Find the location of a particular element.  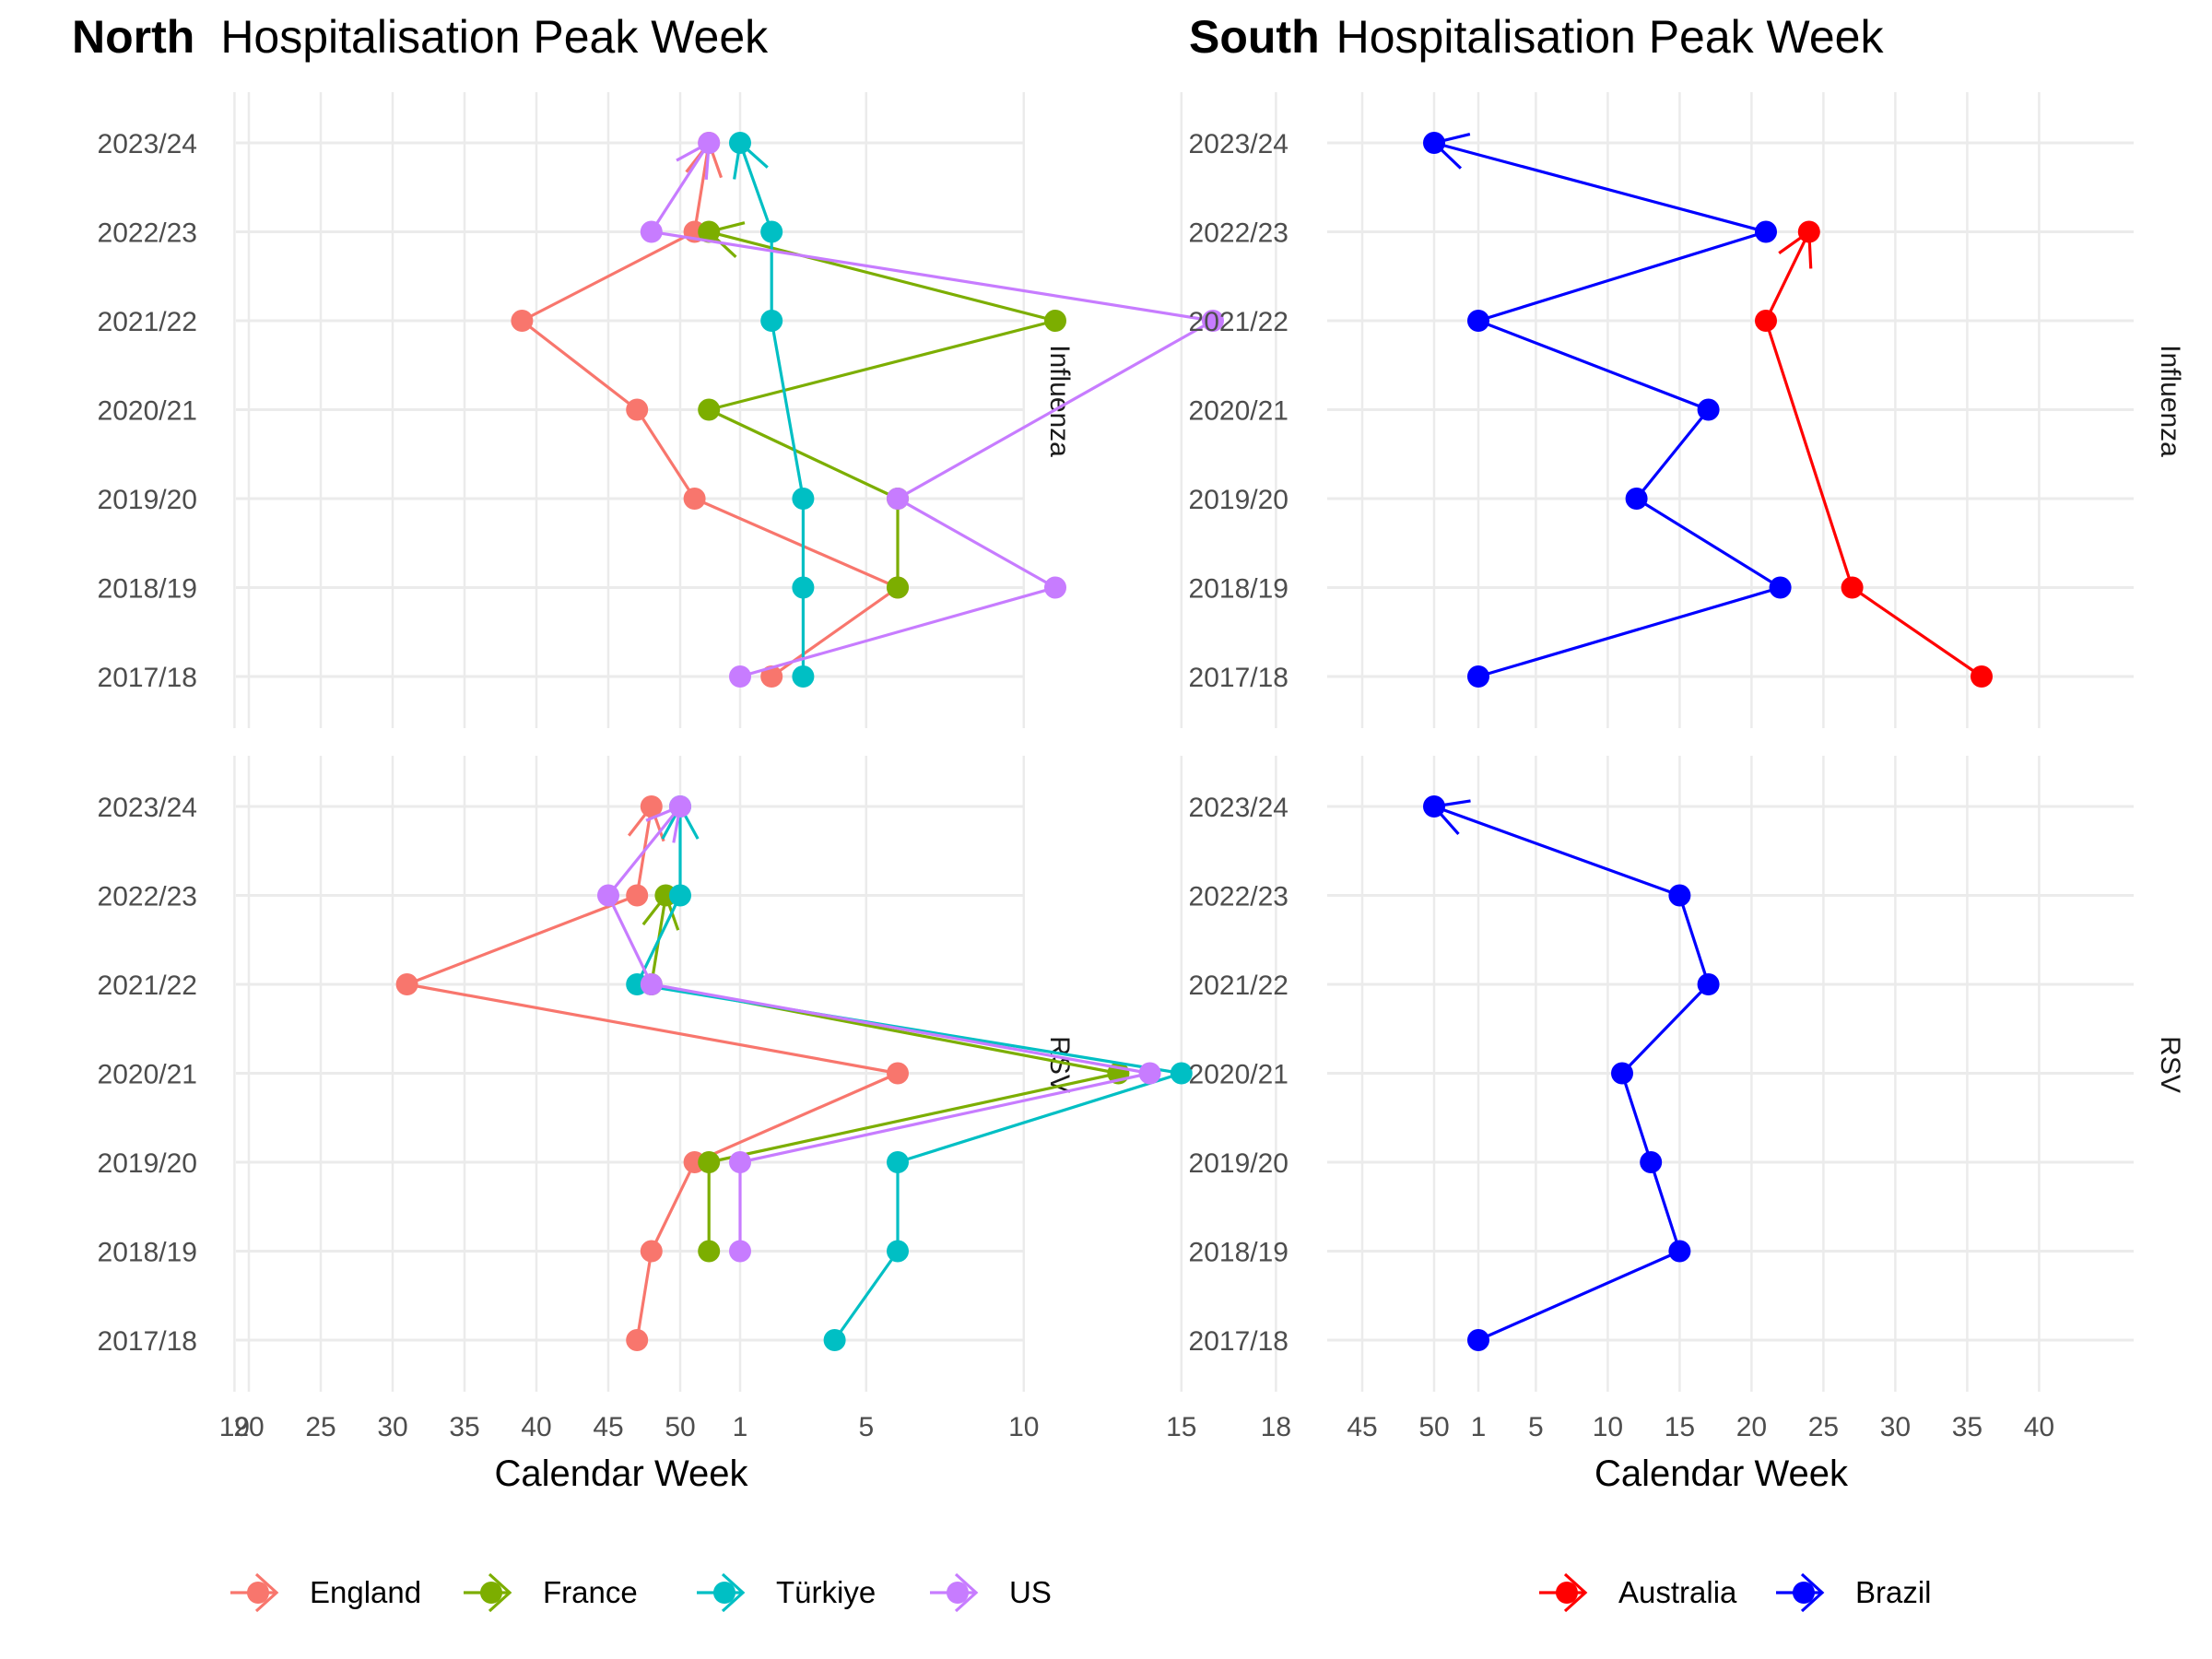

legend-item-england: England is located at coordinates (325, 1592).